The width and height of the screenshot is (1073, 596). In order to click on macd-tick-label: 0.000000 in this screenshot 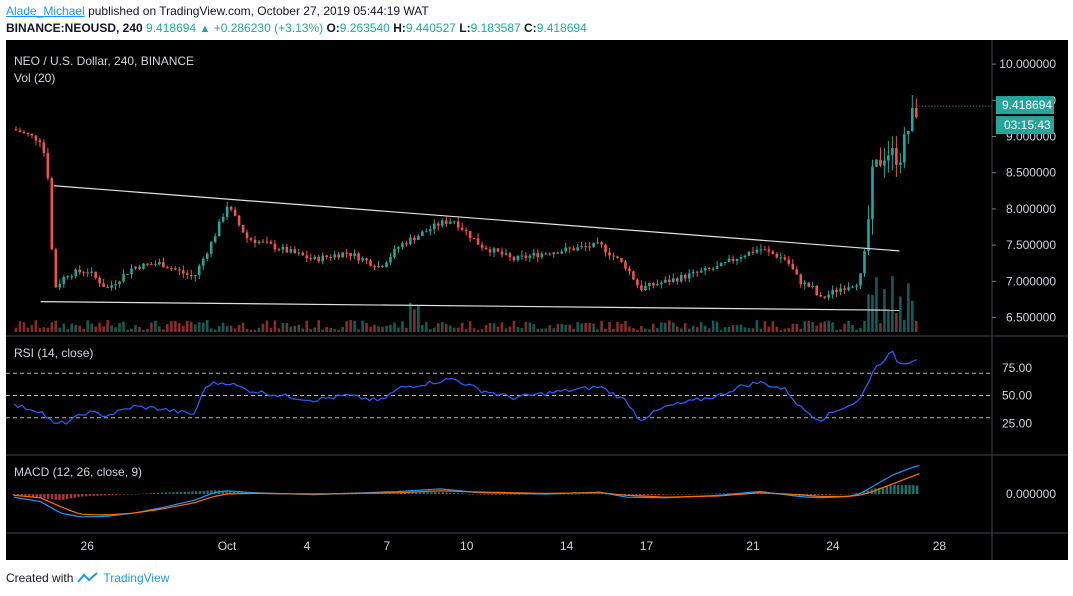, I will do `click(1031, 494)`.